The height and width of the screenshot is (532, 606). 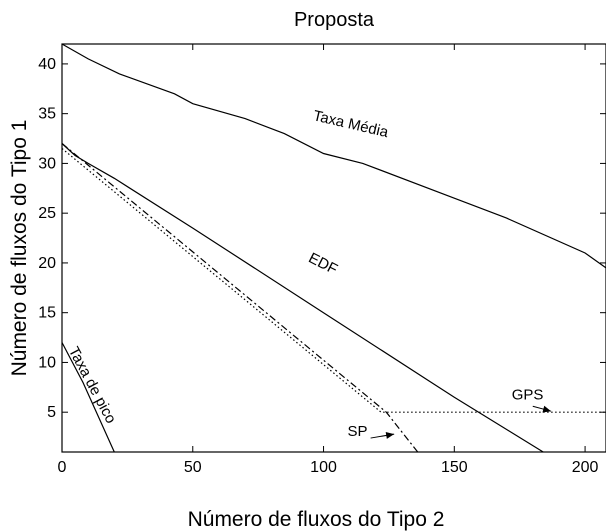 What do you see at coordinates (323, 467) in the screenshot?
I see `x-tick-label: 100` at bounding box center [323, 467].